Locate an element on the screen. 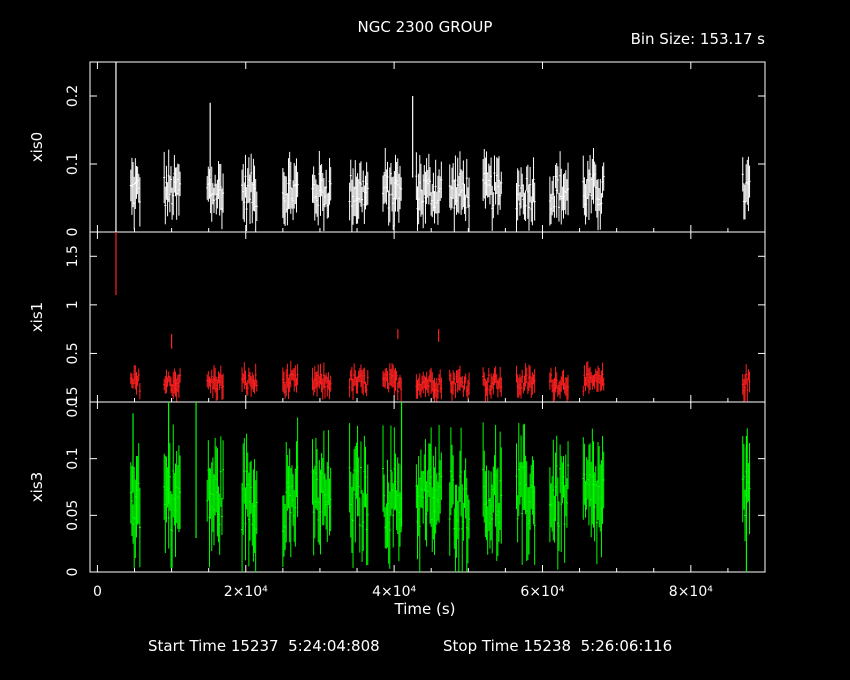  x-tick-label: 0 is located at coordinates (97, 592).